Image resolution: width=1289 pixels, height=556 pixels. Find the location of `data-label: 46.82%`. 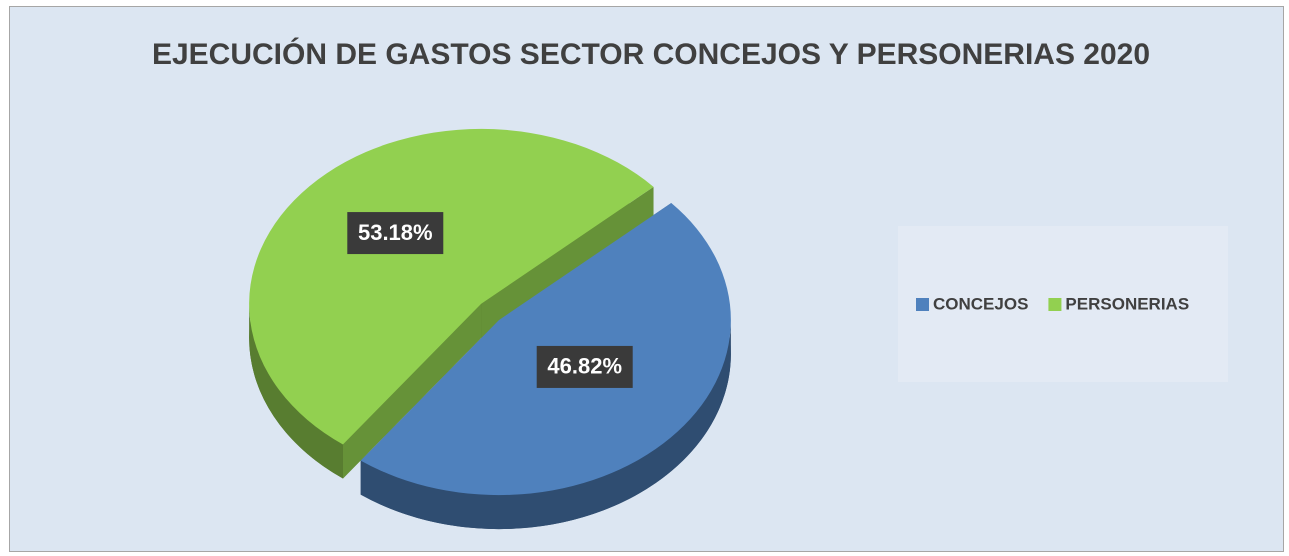

data-label: 46.82% is located at coordinates (584, 366).